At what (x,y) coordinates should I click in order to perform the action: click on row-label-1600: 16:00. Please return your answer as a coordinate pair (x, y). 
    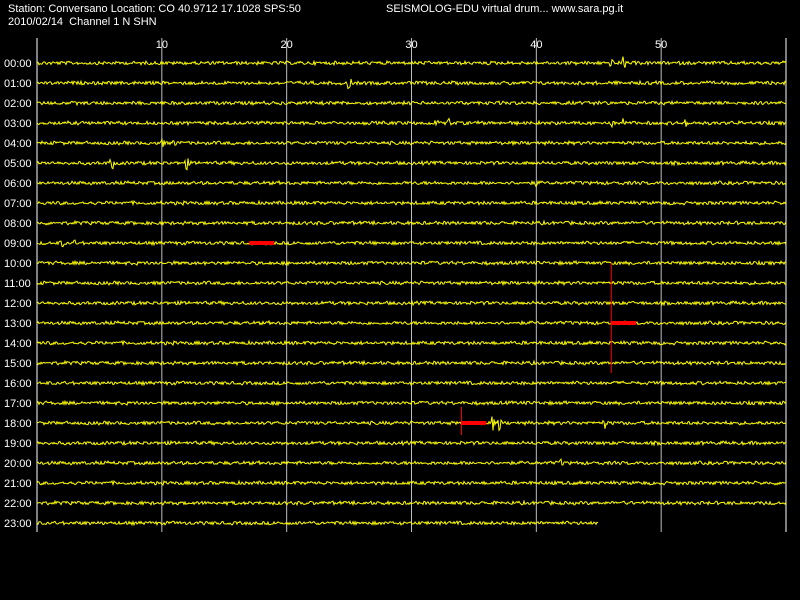
    Looking at the image, I should click on (18, 384).